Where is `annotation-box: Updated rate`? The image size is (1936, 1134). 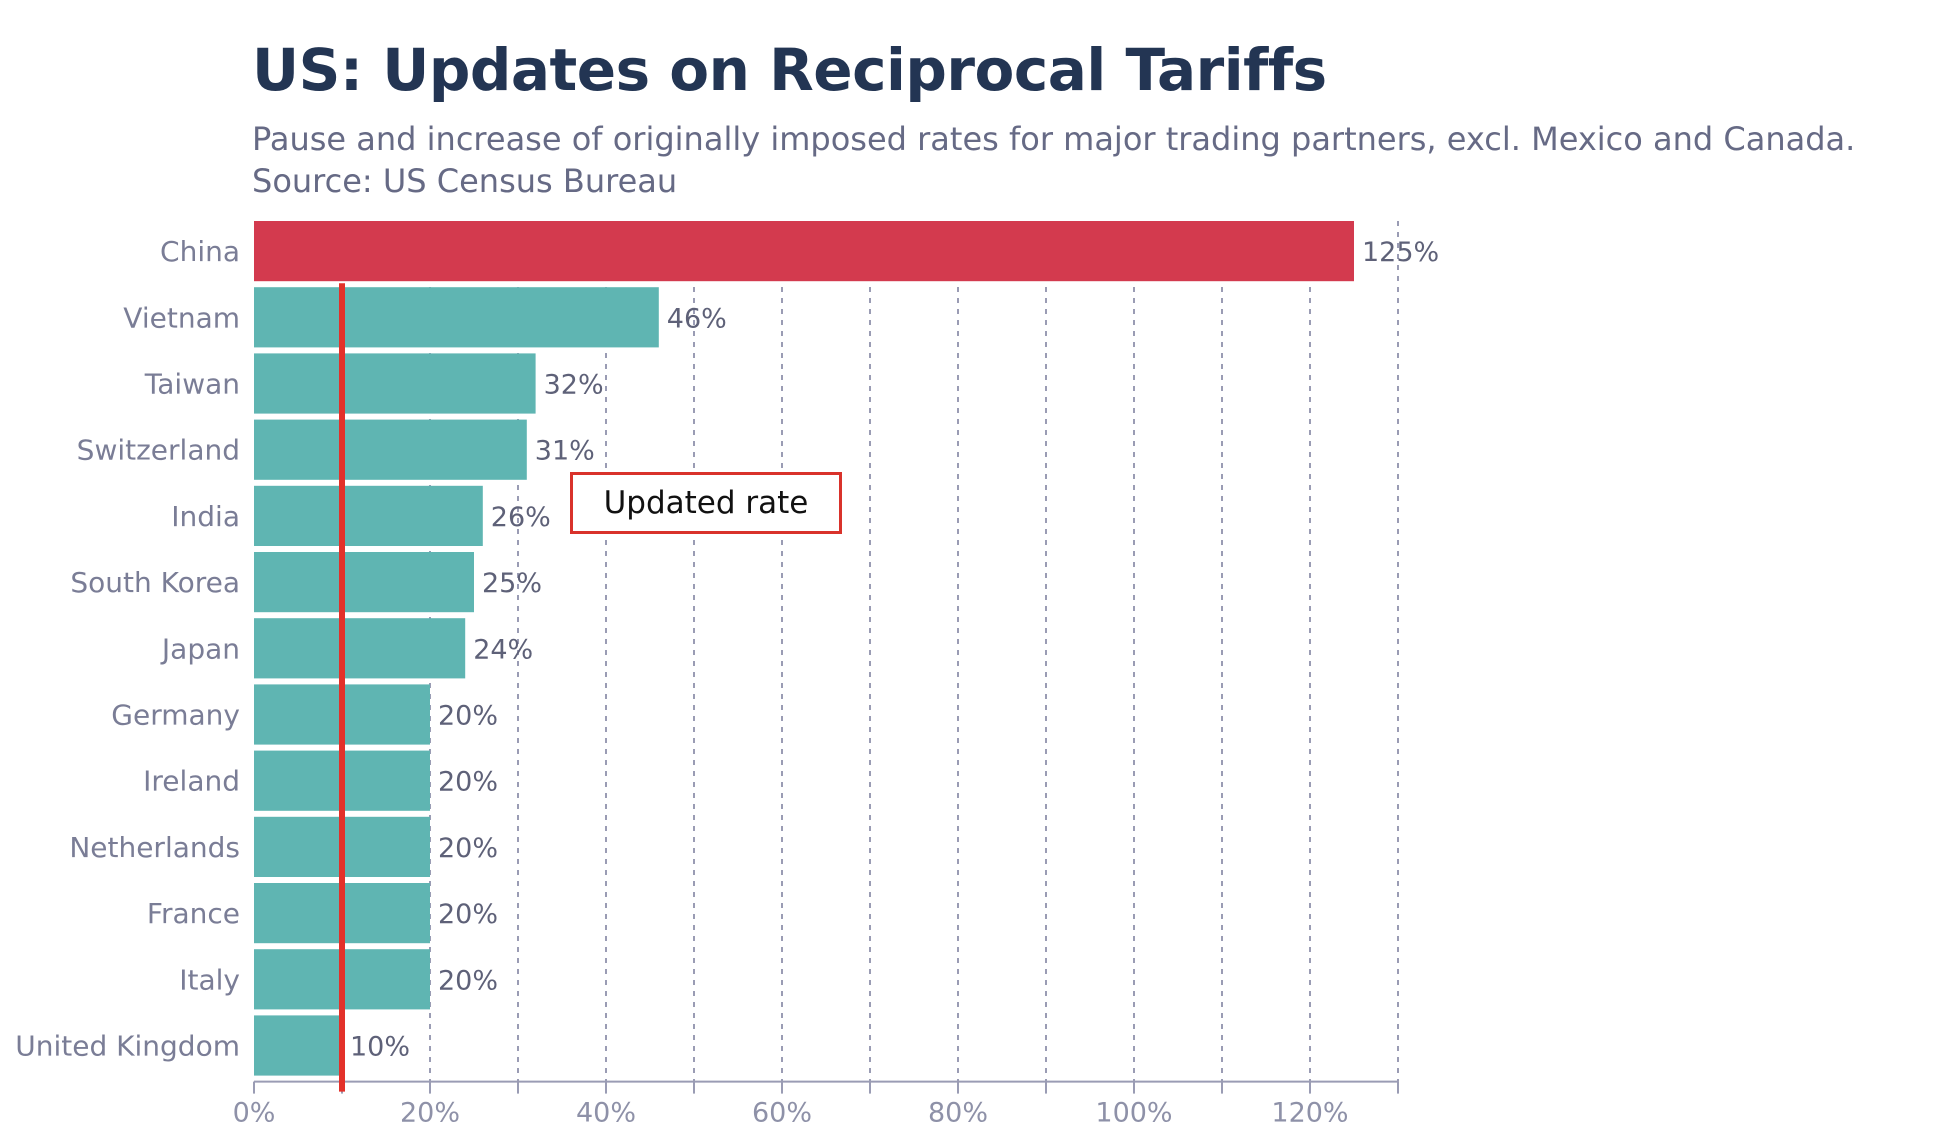 annotation-box: Updated rate is located at coordinates (706, 503).